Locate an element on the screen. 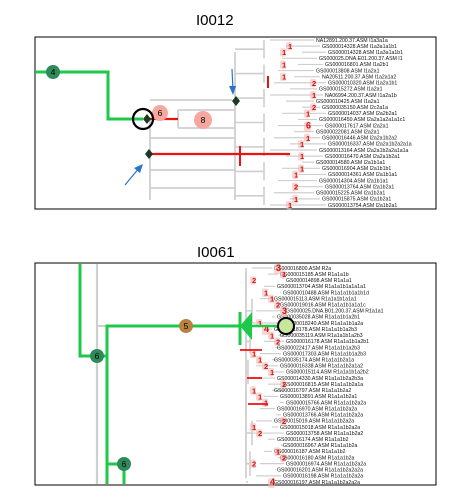 The image size is (476, 502). leaf-label: GS000016197.ASM R1a1a1b2a2a2a is located at coordinates (317, 483).